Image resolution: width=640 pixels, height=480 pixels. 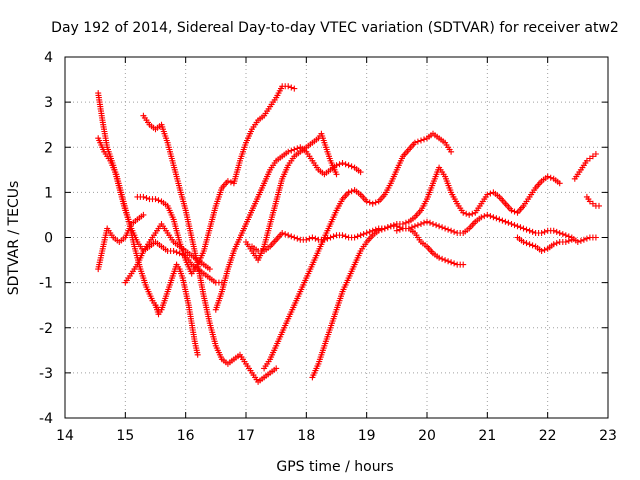 I want to click on x-tick-label: 22, so click(x=548, y=436).